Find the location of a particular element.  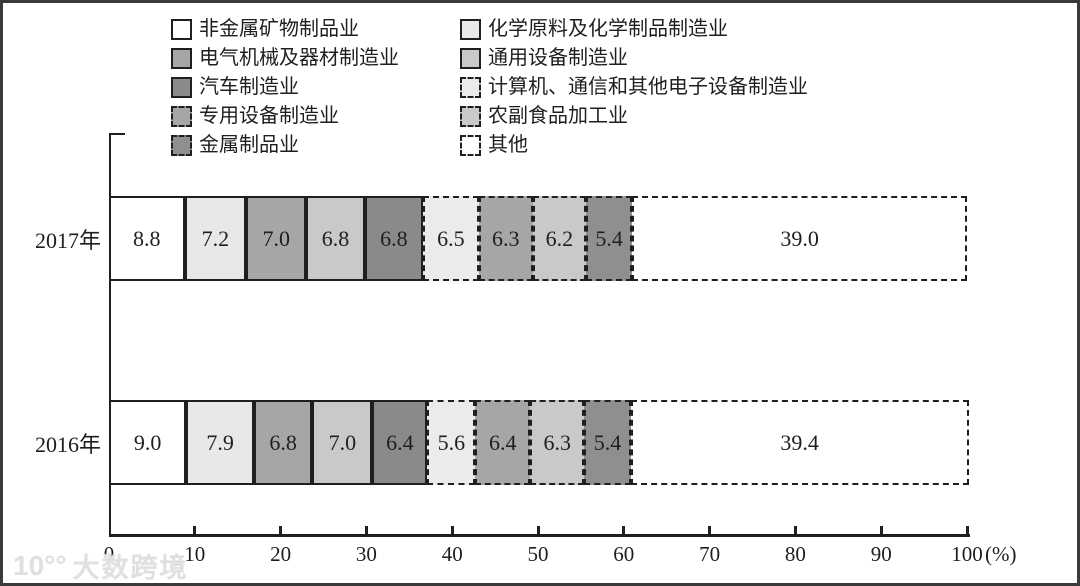

bar-row-0: 8.8 7.2 7.0 6.8 6.8 6.5 6.3 6.2 5.4 39.0 is located at coordinates (538, 238).